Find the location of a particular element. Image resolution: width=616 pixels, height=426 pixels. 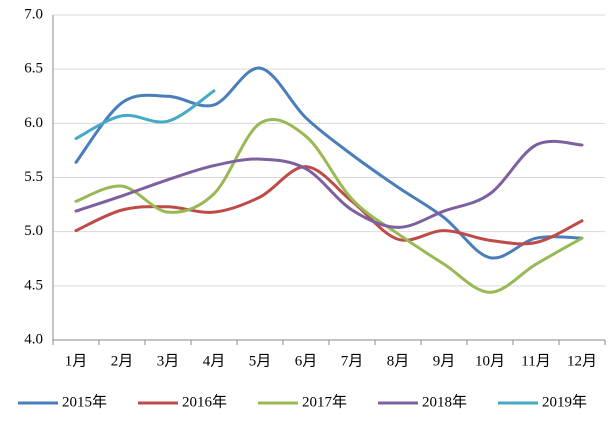

y-tick-label: 4.5 is located at coordinates (33, 285).